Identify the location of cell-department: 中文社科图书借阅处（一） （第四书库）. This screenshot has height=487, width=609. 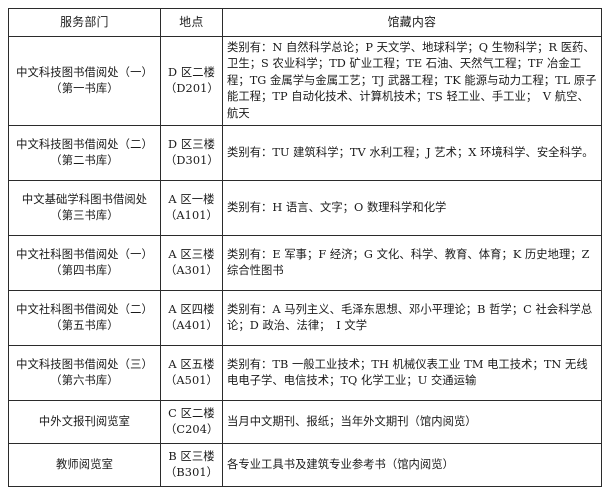
(84, 263).